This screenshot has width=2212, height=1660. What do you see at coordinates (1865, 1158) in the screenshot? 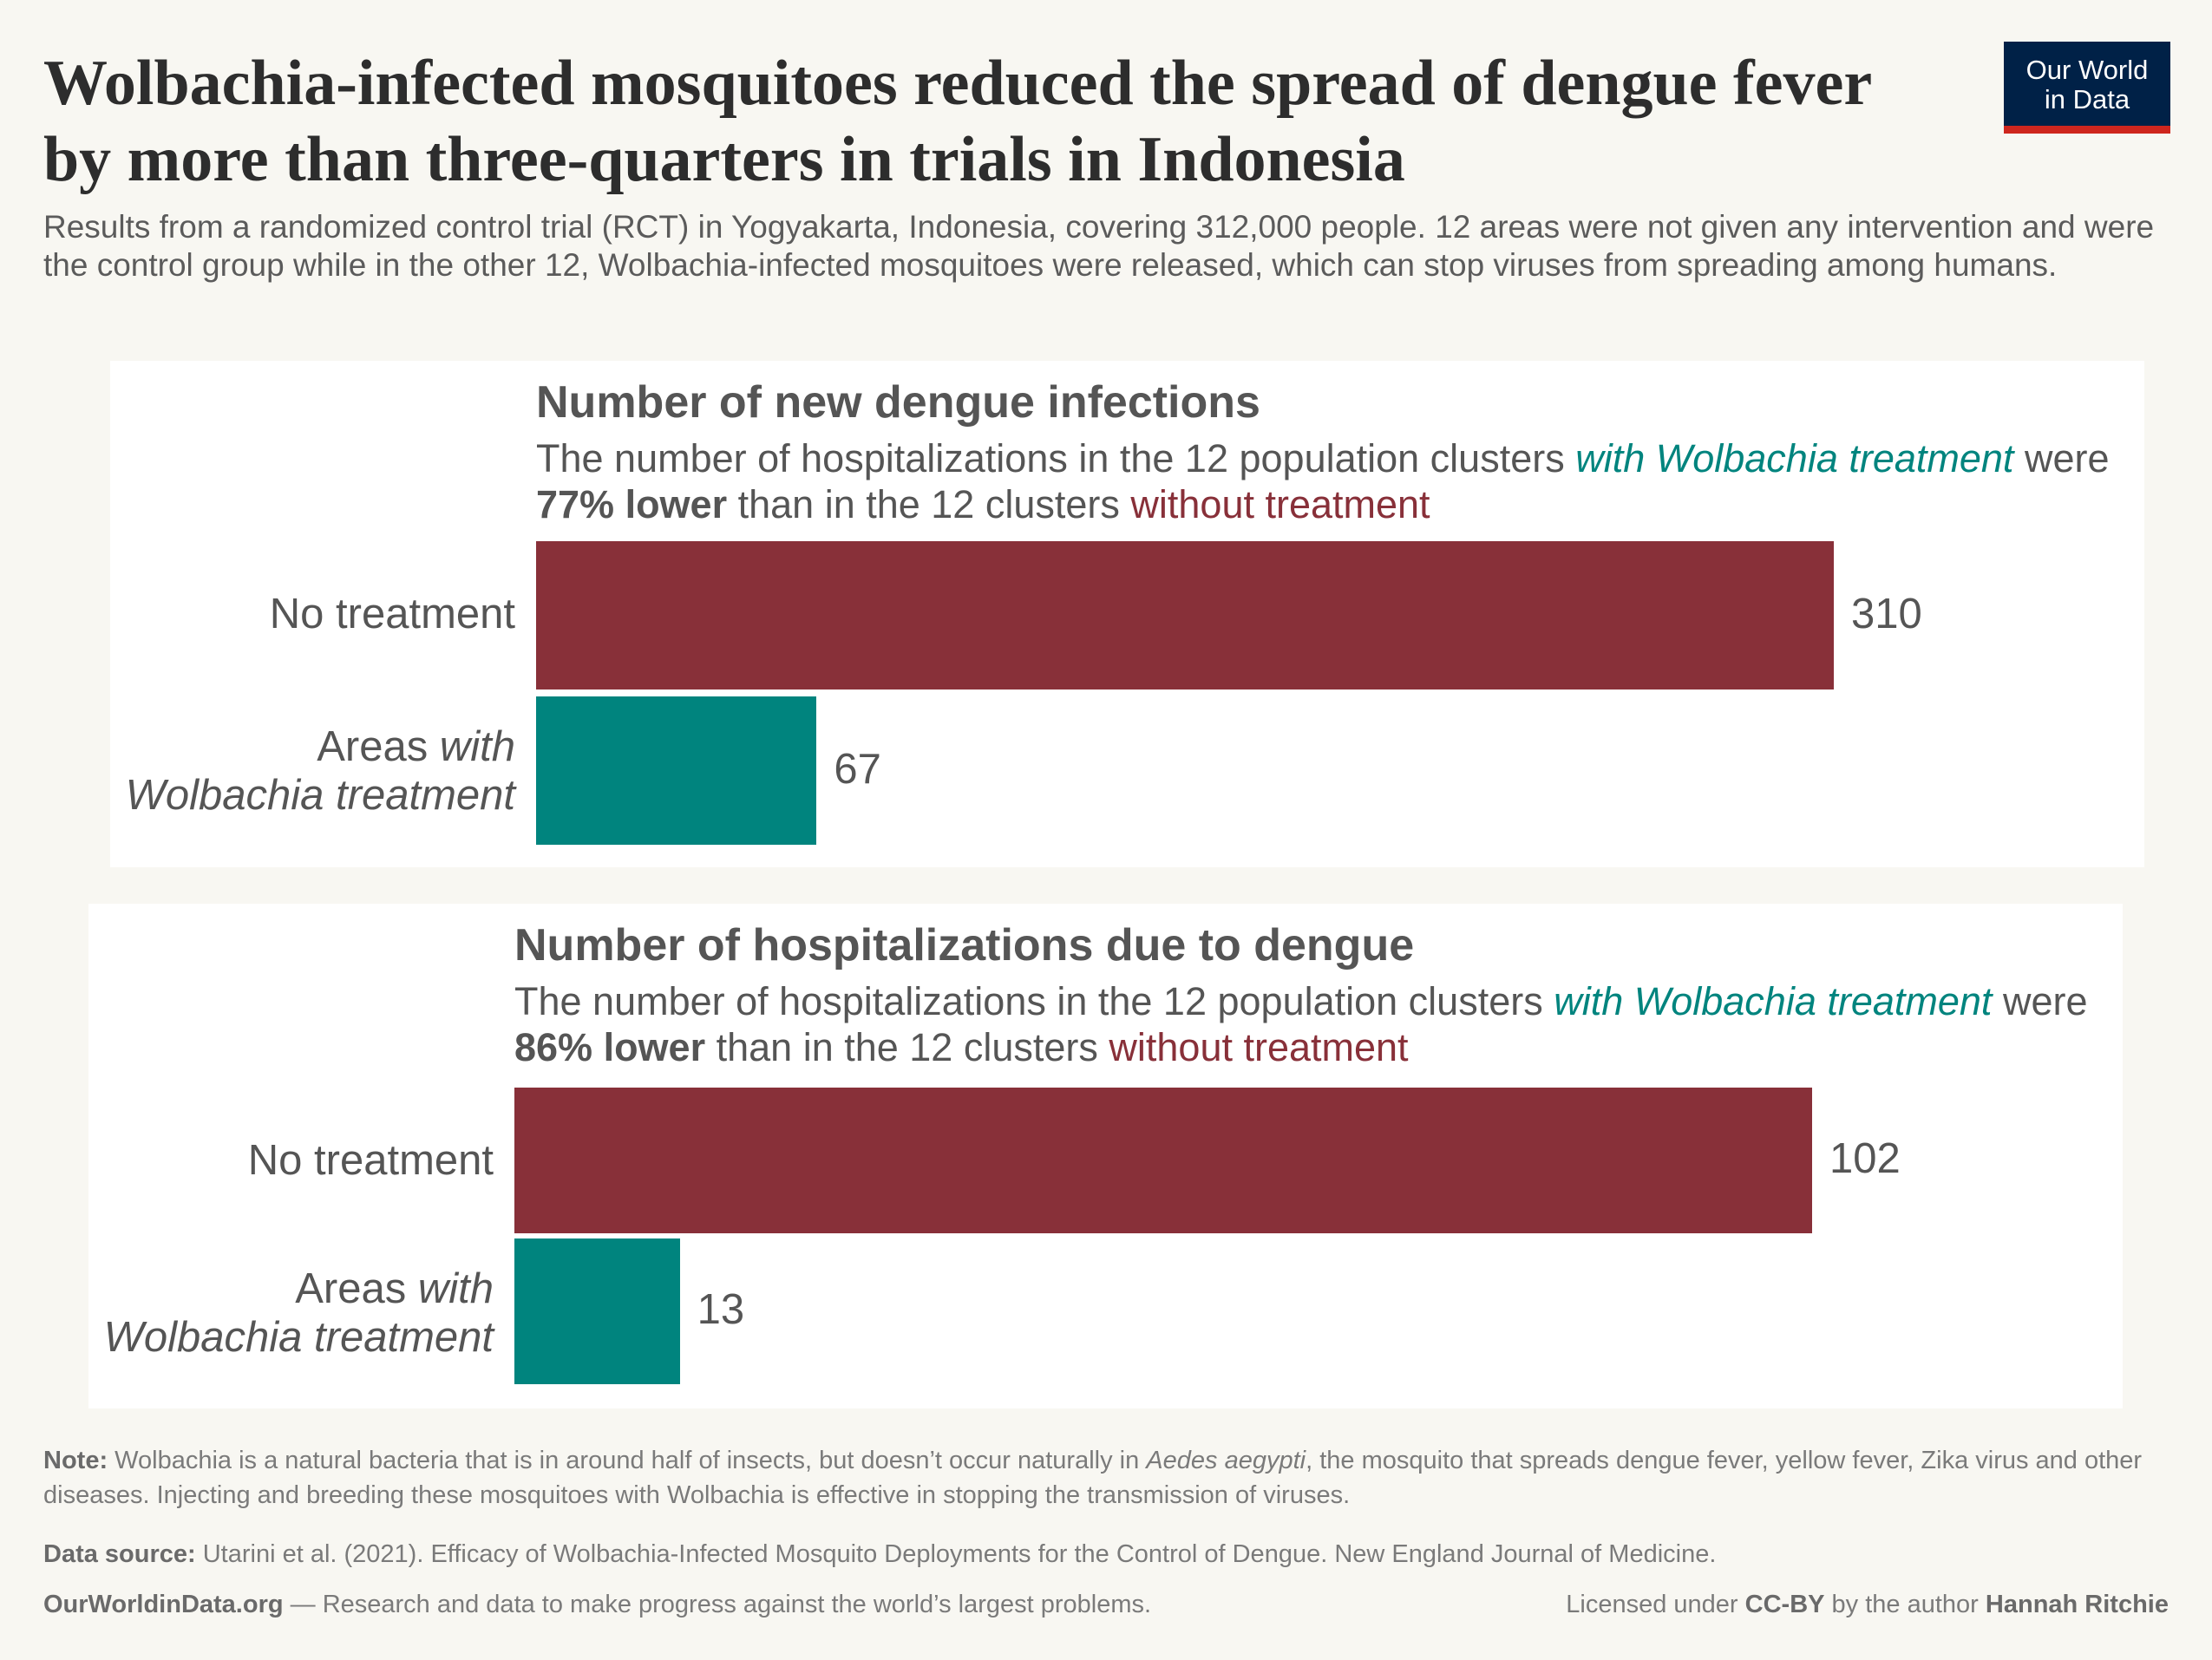
I see `value-label: 102` at bounding box center [1865, 1158].